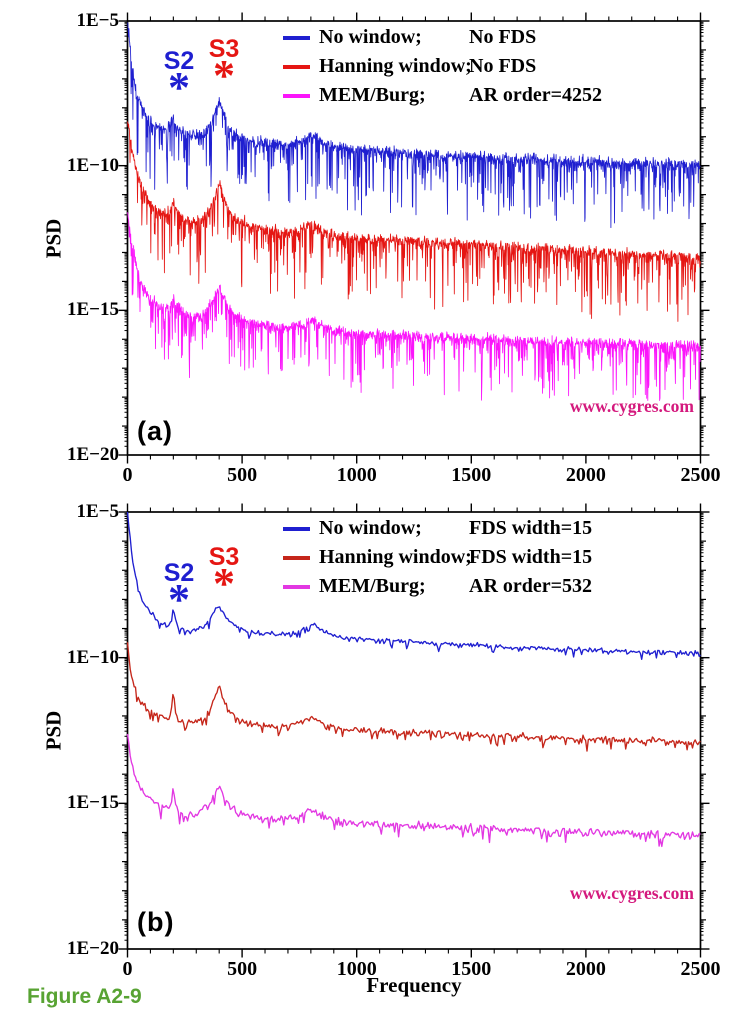 Image resolution: width=750 pixels, height=1026 pixels. What do you see at coordinates (631, 406) in the screenshot?
I see `watermark-a: www.cygres.com` at bounding box center [631, 406].